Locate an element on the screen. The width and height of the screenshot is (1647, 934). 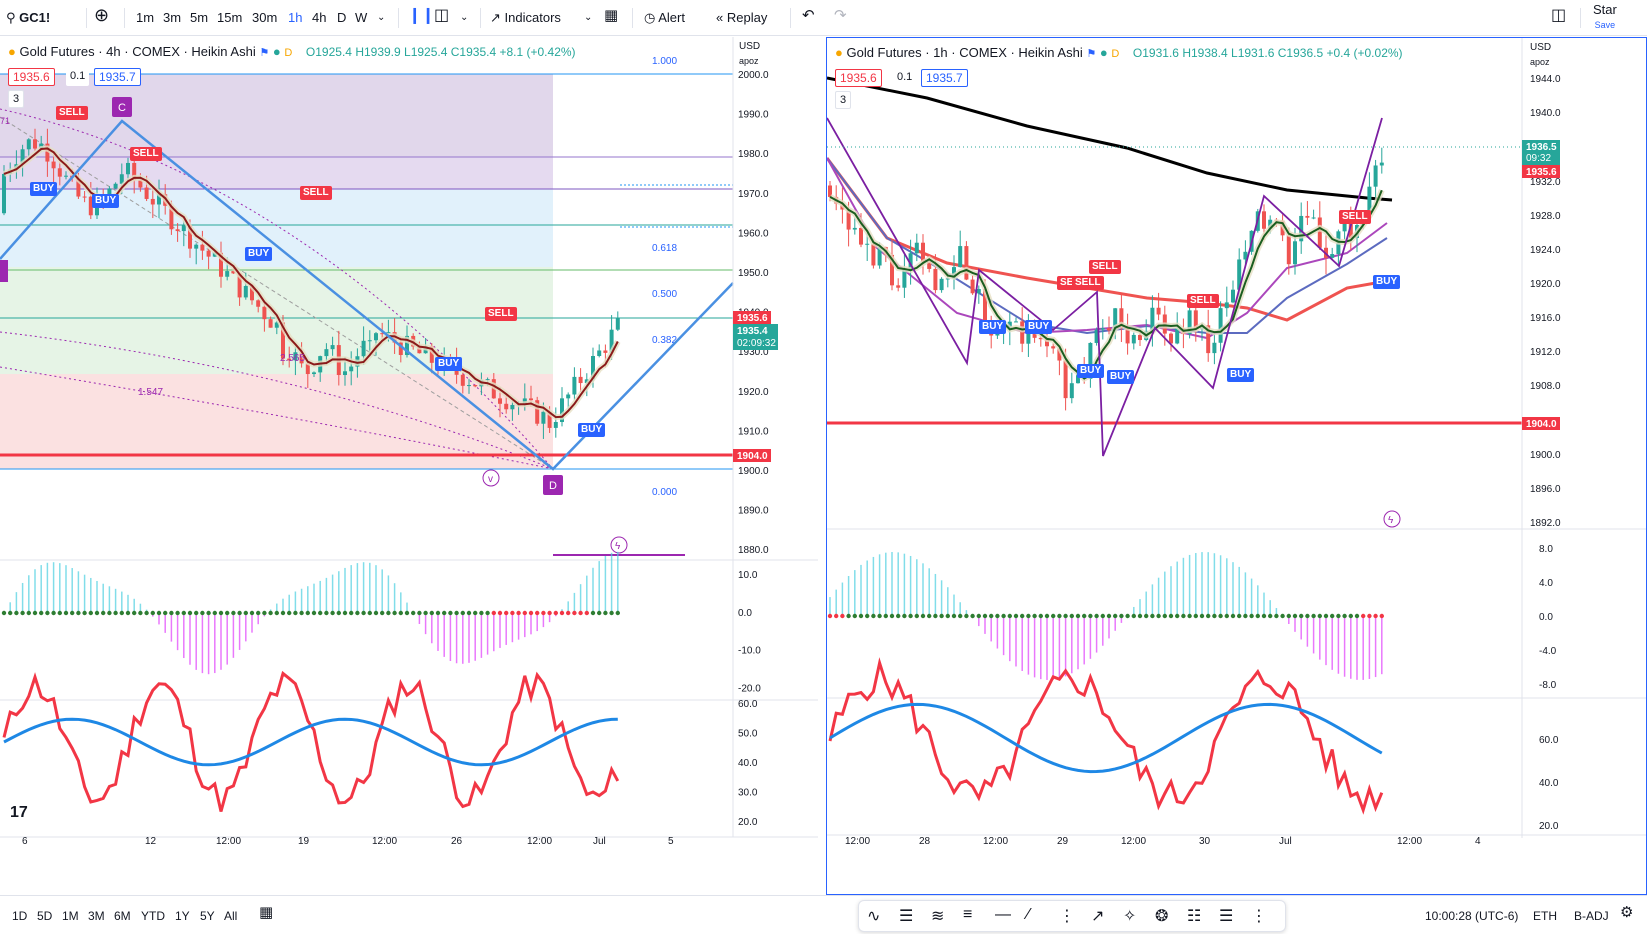
range-5y: 5Y is located at coordinates (207, 916).